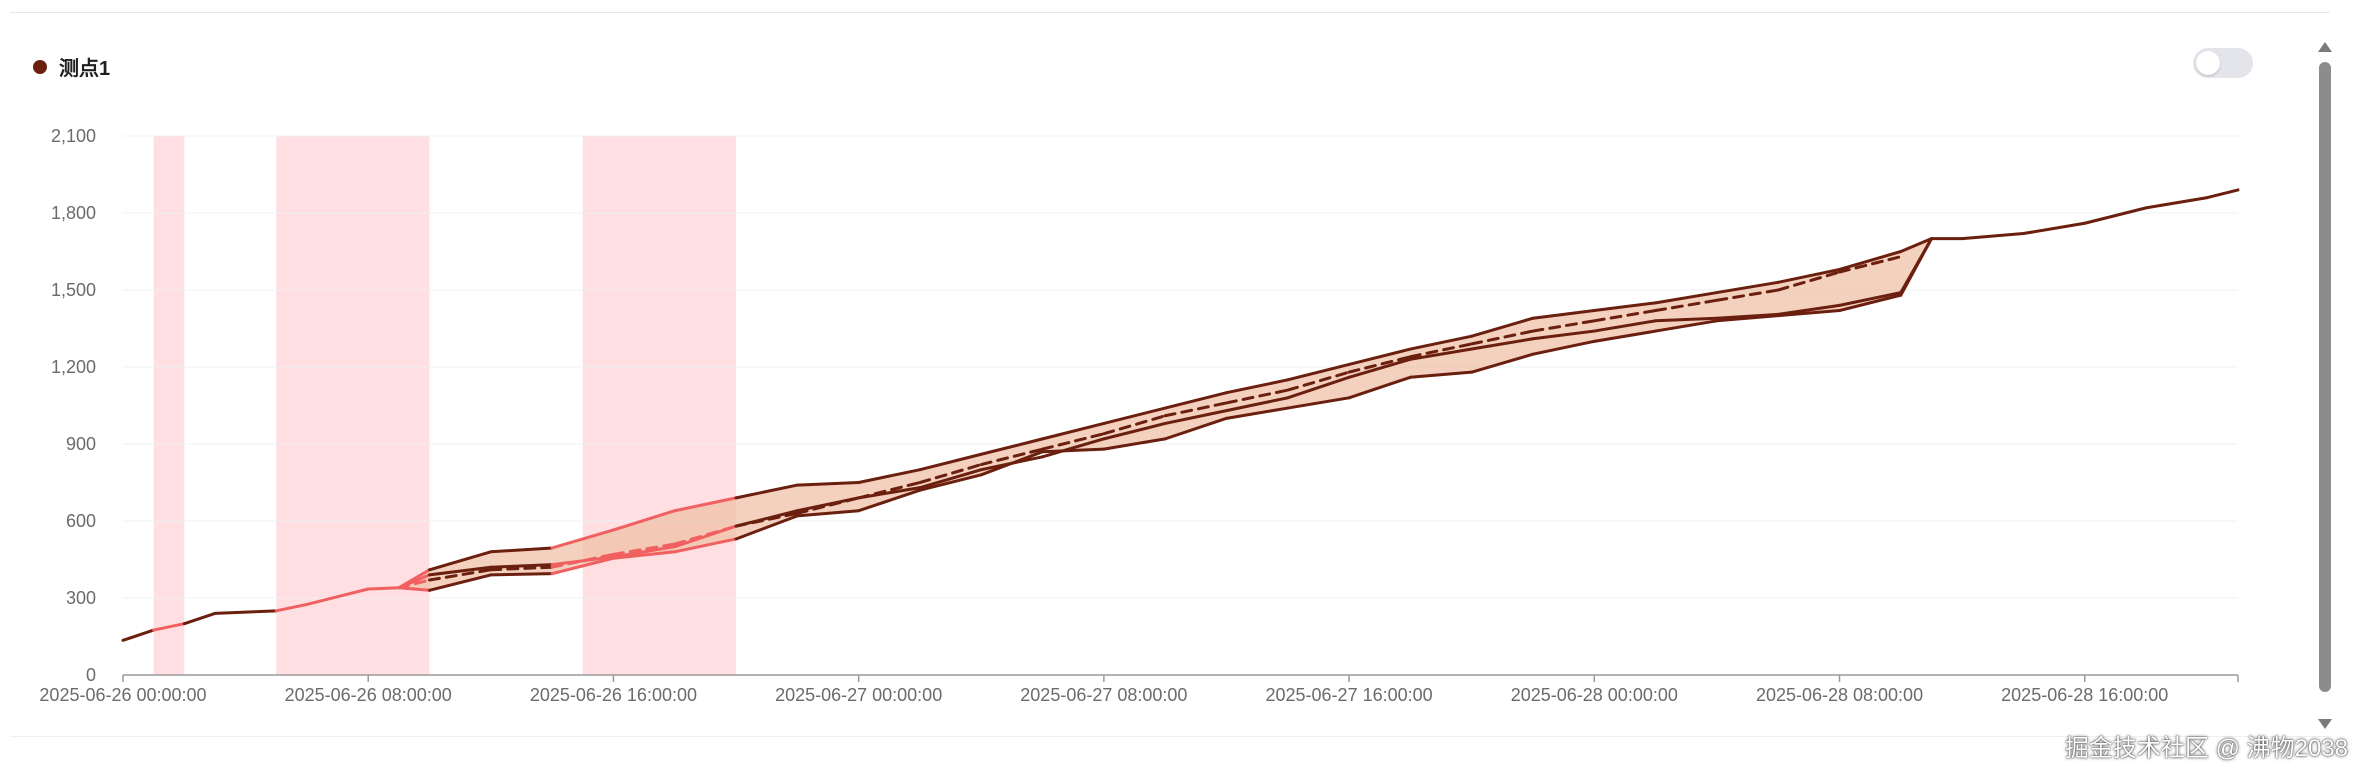 The width and height of the screenshot is (2370, 781). Describe the element at coordinates (2325, 724) in the screenshot. I see `scroll-down-arrow-icon` at that location.